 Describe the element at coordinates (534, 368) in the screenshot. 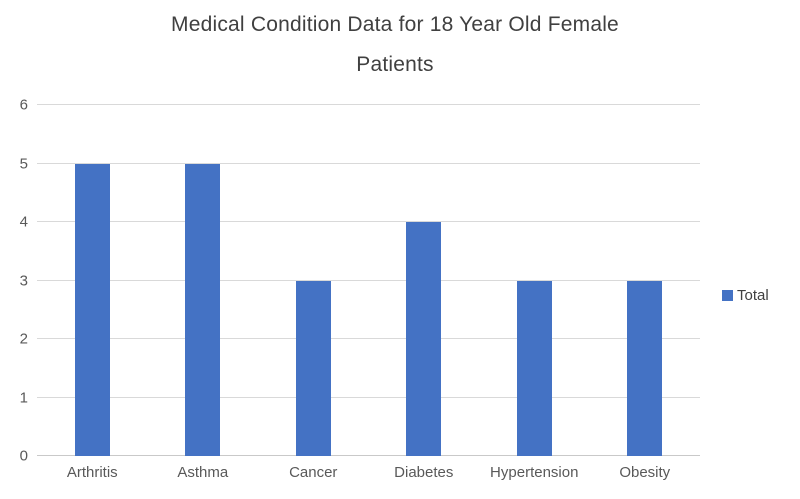

I see `bar-hypertension` at that location.